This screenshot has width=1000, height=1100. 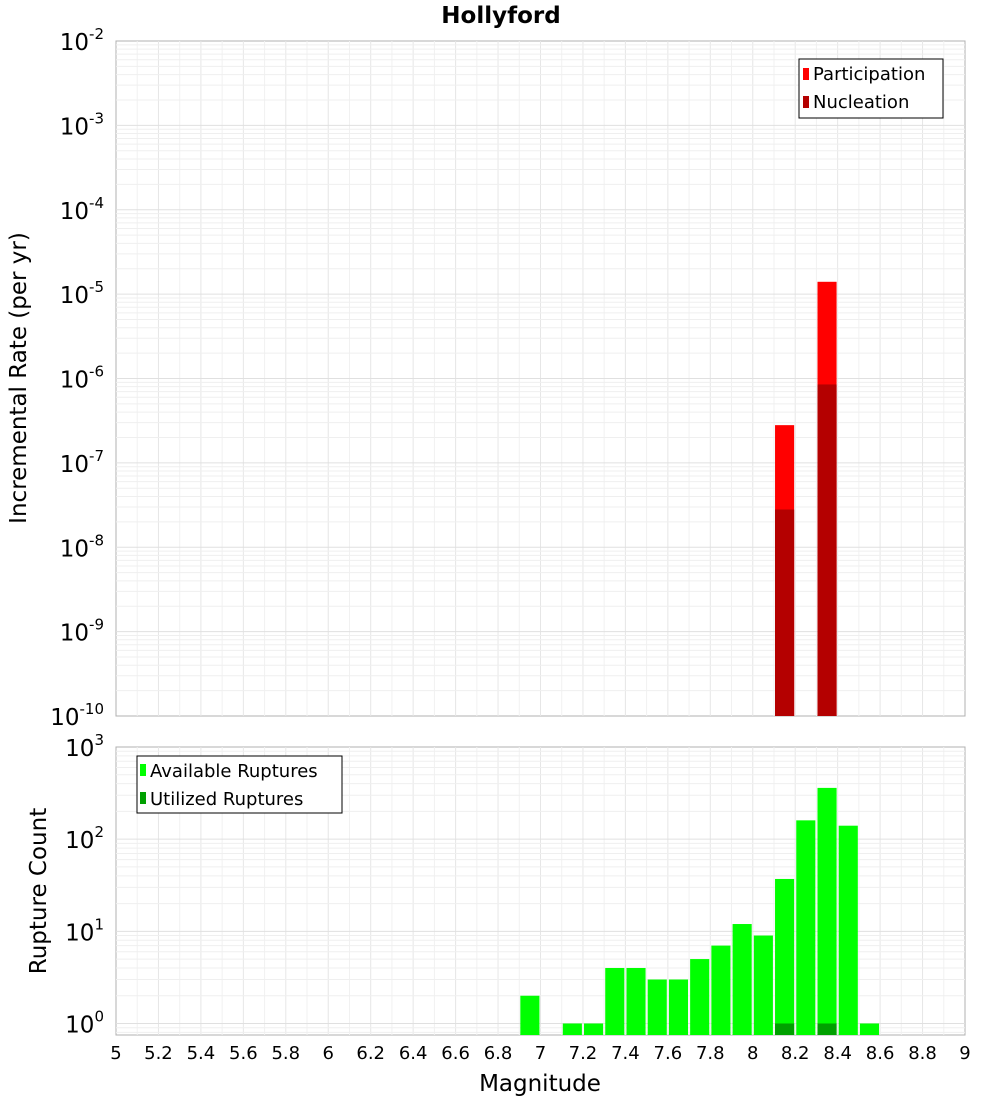 What do you see at coordinates (19, 378) in the screenshot?
I see `rate-y-axis-title: Incremental Rate (per yr)` at bounding box center [19, 378].